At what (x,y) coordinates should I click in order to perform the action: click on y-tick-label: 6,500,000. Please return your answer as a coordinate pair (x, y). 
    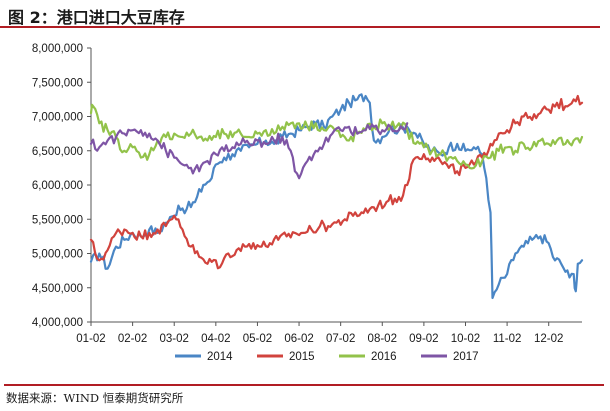
    Looking at the image, I should click on (57, 152).